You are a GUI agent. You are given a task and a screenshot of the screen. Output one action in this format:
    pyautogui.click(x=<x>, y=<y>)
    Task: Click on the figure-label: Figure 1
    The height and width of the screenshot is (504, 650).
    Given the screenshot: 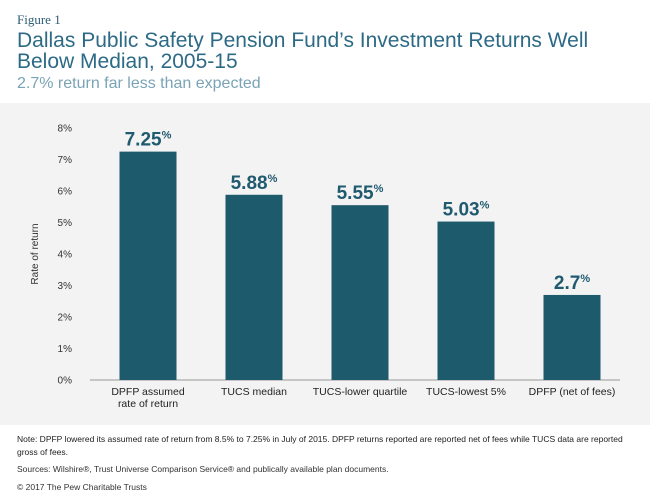 What is the action you would take?
    pyautogui.click(x=39, y=19)
    